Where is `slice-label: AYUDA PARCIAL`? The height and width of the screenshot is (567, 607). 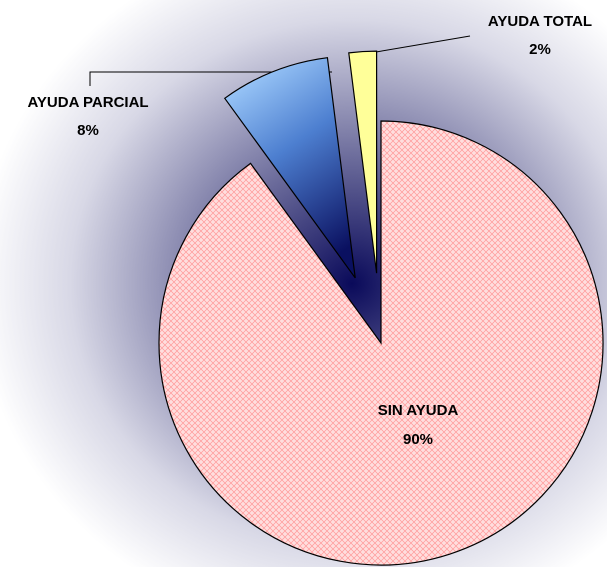 slice-label: AYUDA PARCIAL is located at coordinates (87, 102).